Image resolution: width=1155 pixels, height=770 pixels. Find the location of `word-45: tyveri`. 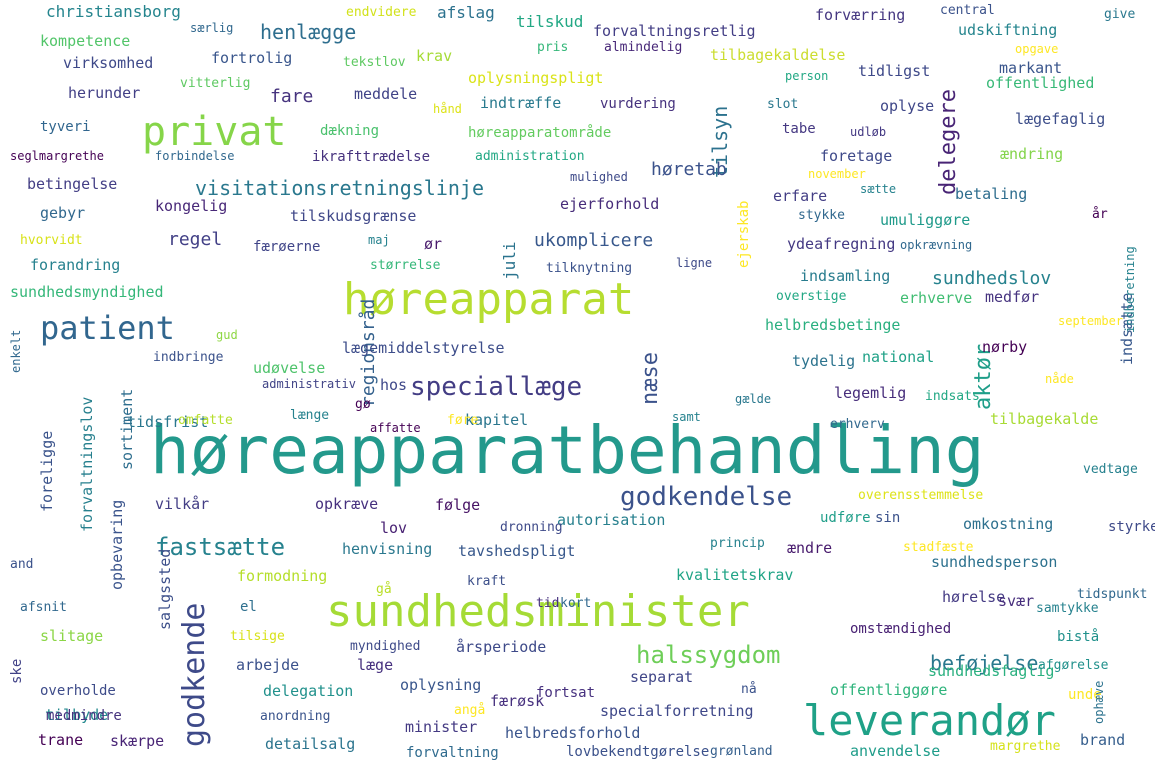

word-45: tyveri is located at coordinates (65, 127).